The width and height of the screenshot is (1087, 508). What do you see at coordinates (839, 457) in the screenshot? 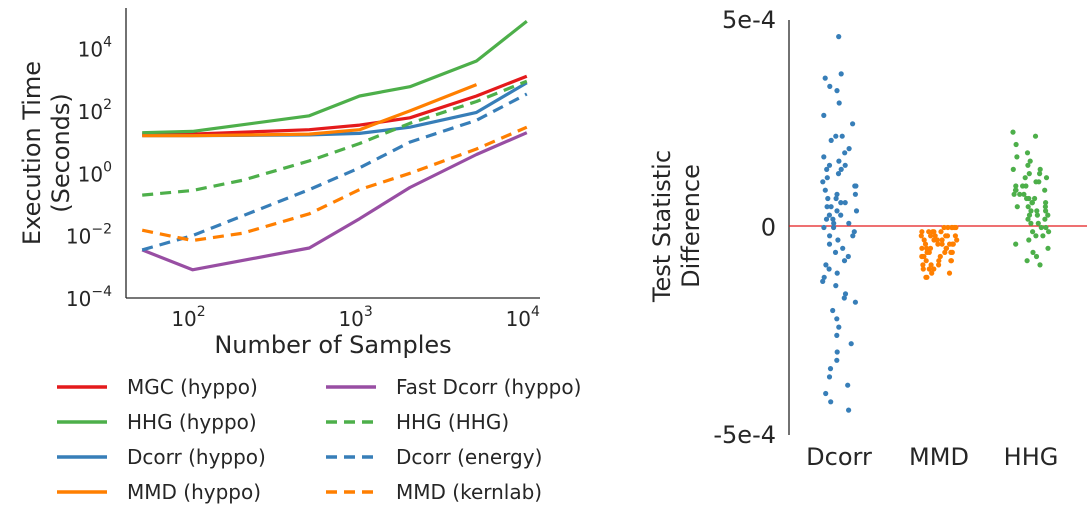
I see `category-label-0: Dcorr` at bounding box center [839, 457].